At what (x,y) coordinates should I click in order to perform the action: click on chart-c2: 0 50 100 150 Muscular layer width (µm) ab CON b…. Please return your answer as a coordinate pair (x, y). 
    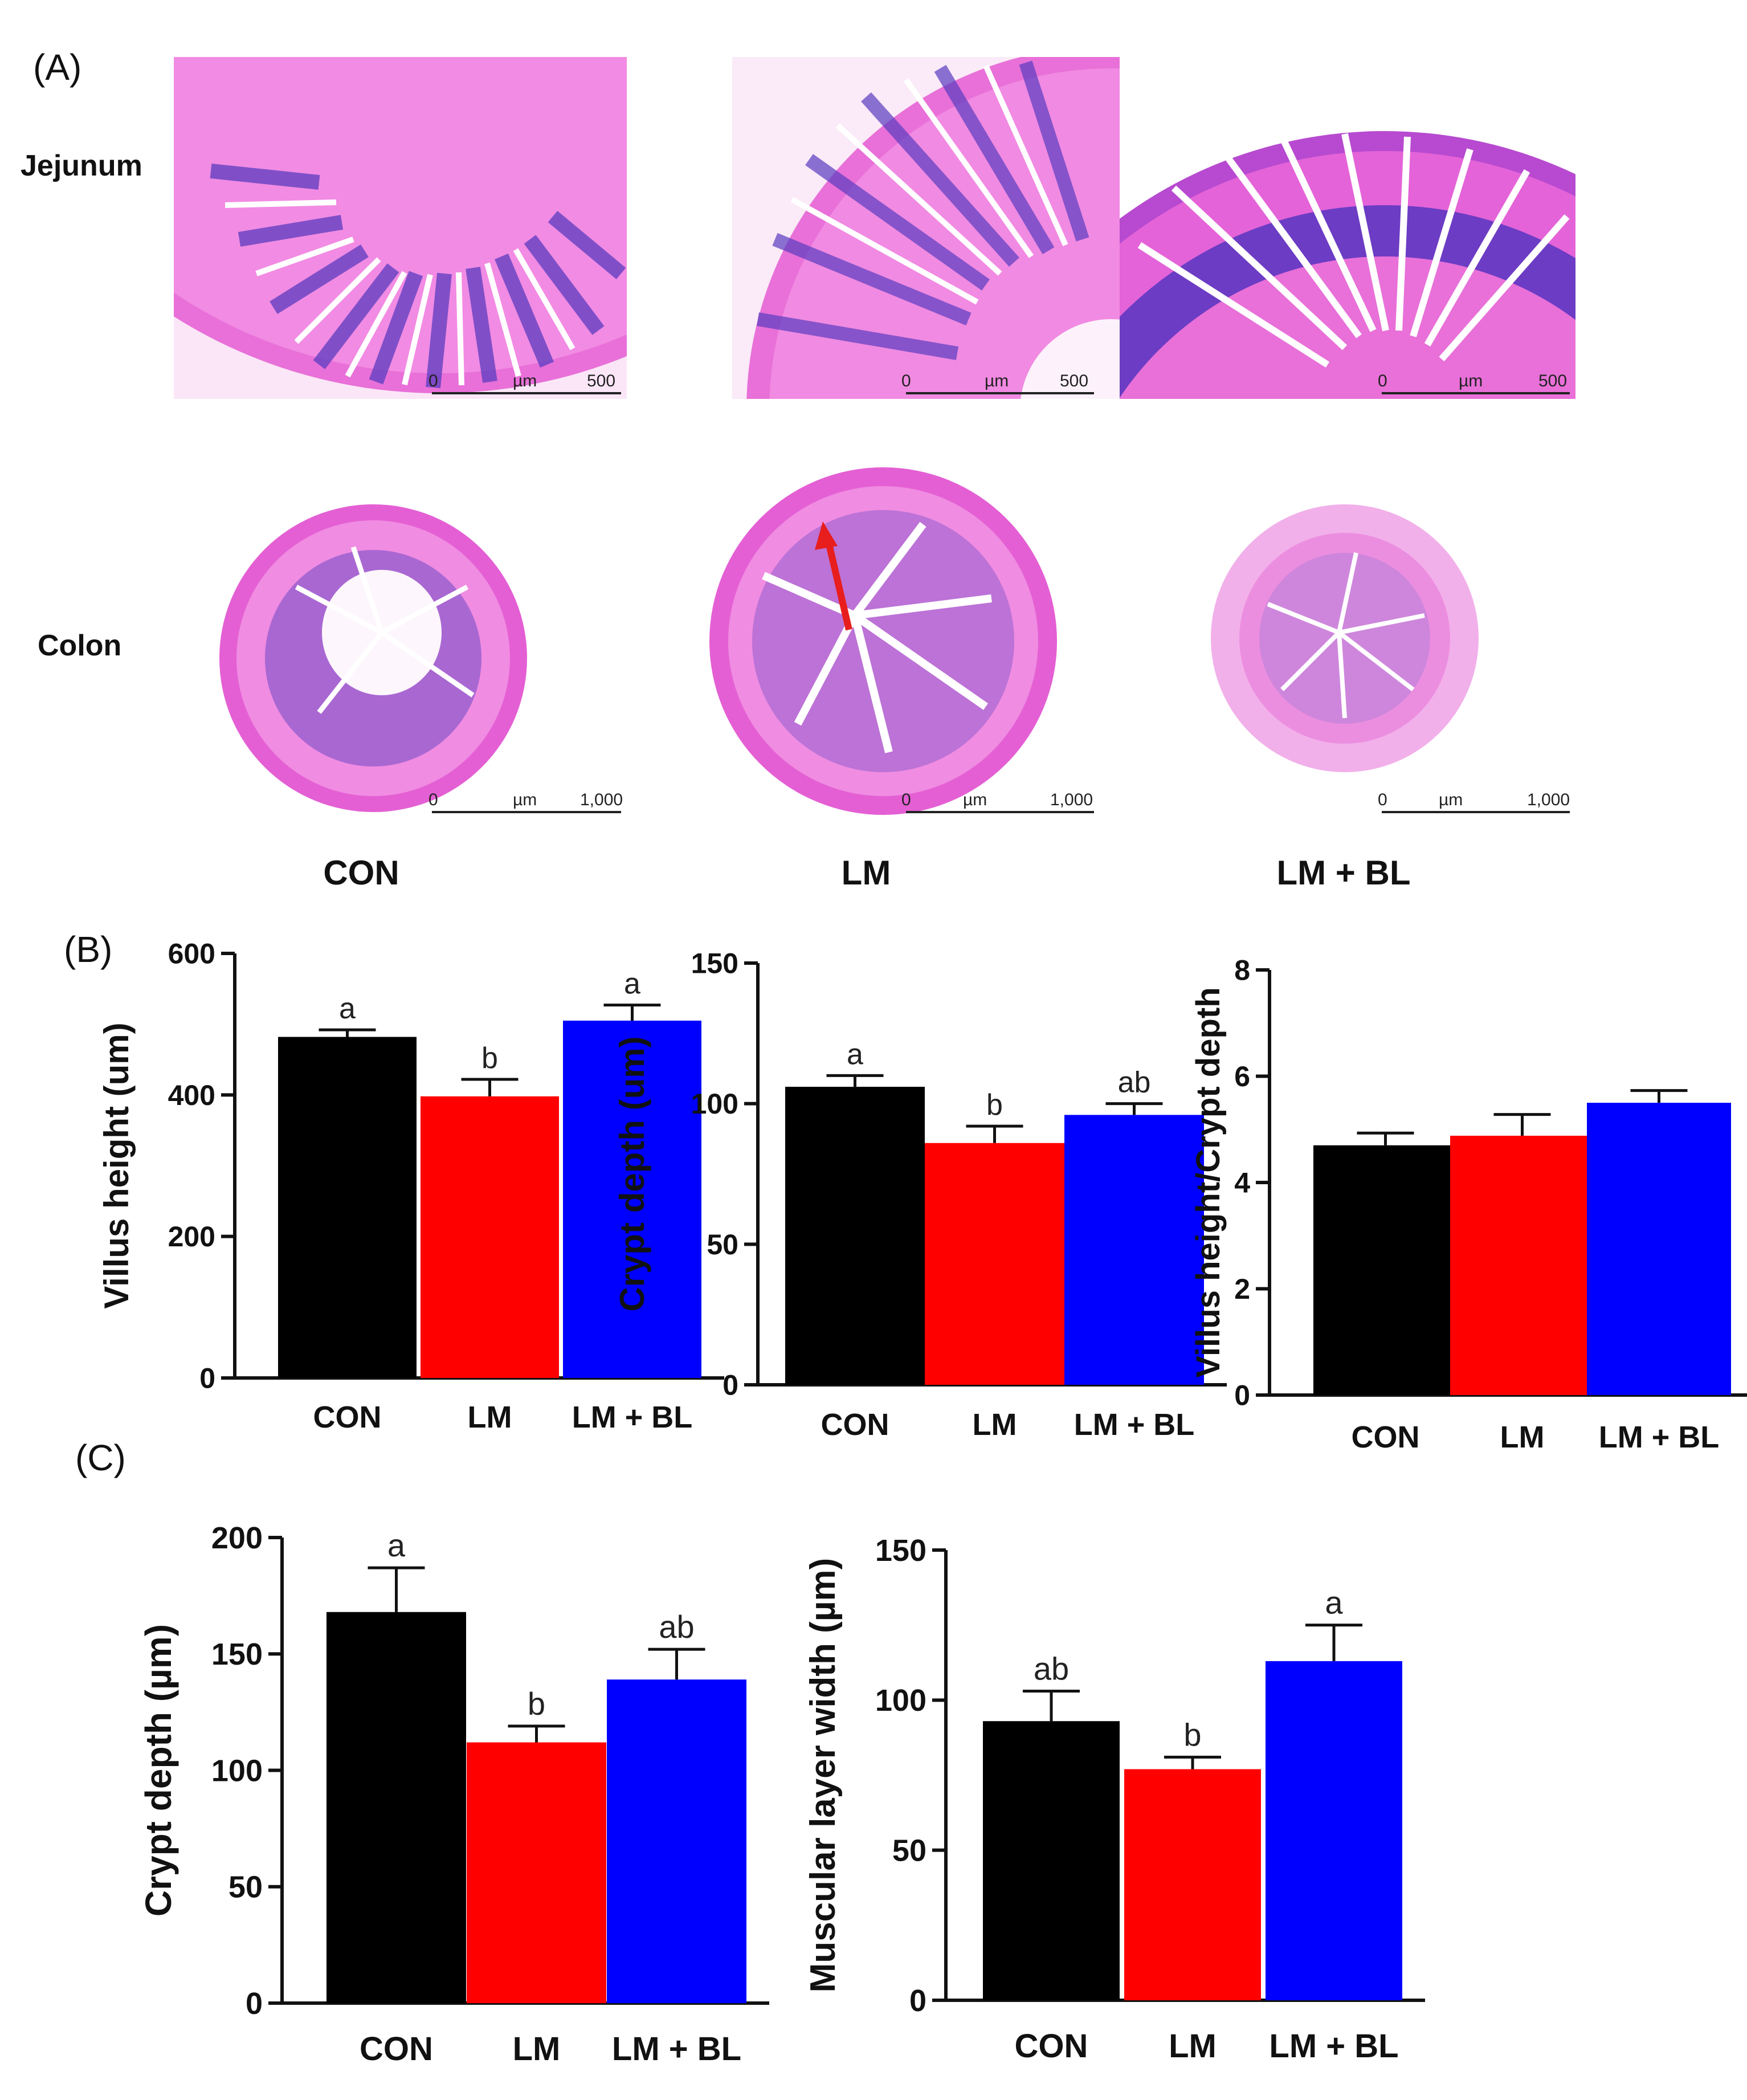
    Looking at the image, I should click on (1114, 1799).